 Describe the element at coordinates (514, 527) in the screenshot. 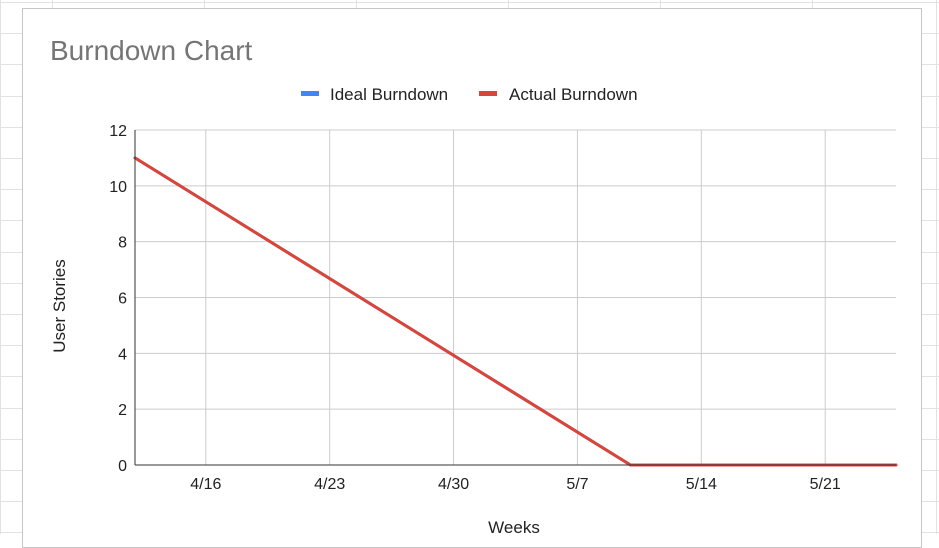

I see `x-axis-title: Weeks` at that location.